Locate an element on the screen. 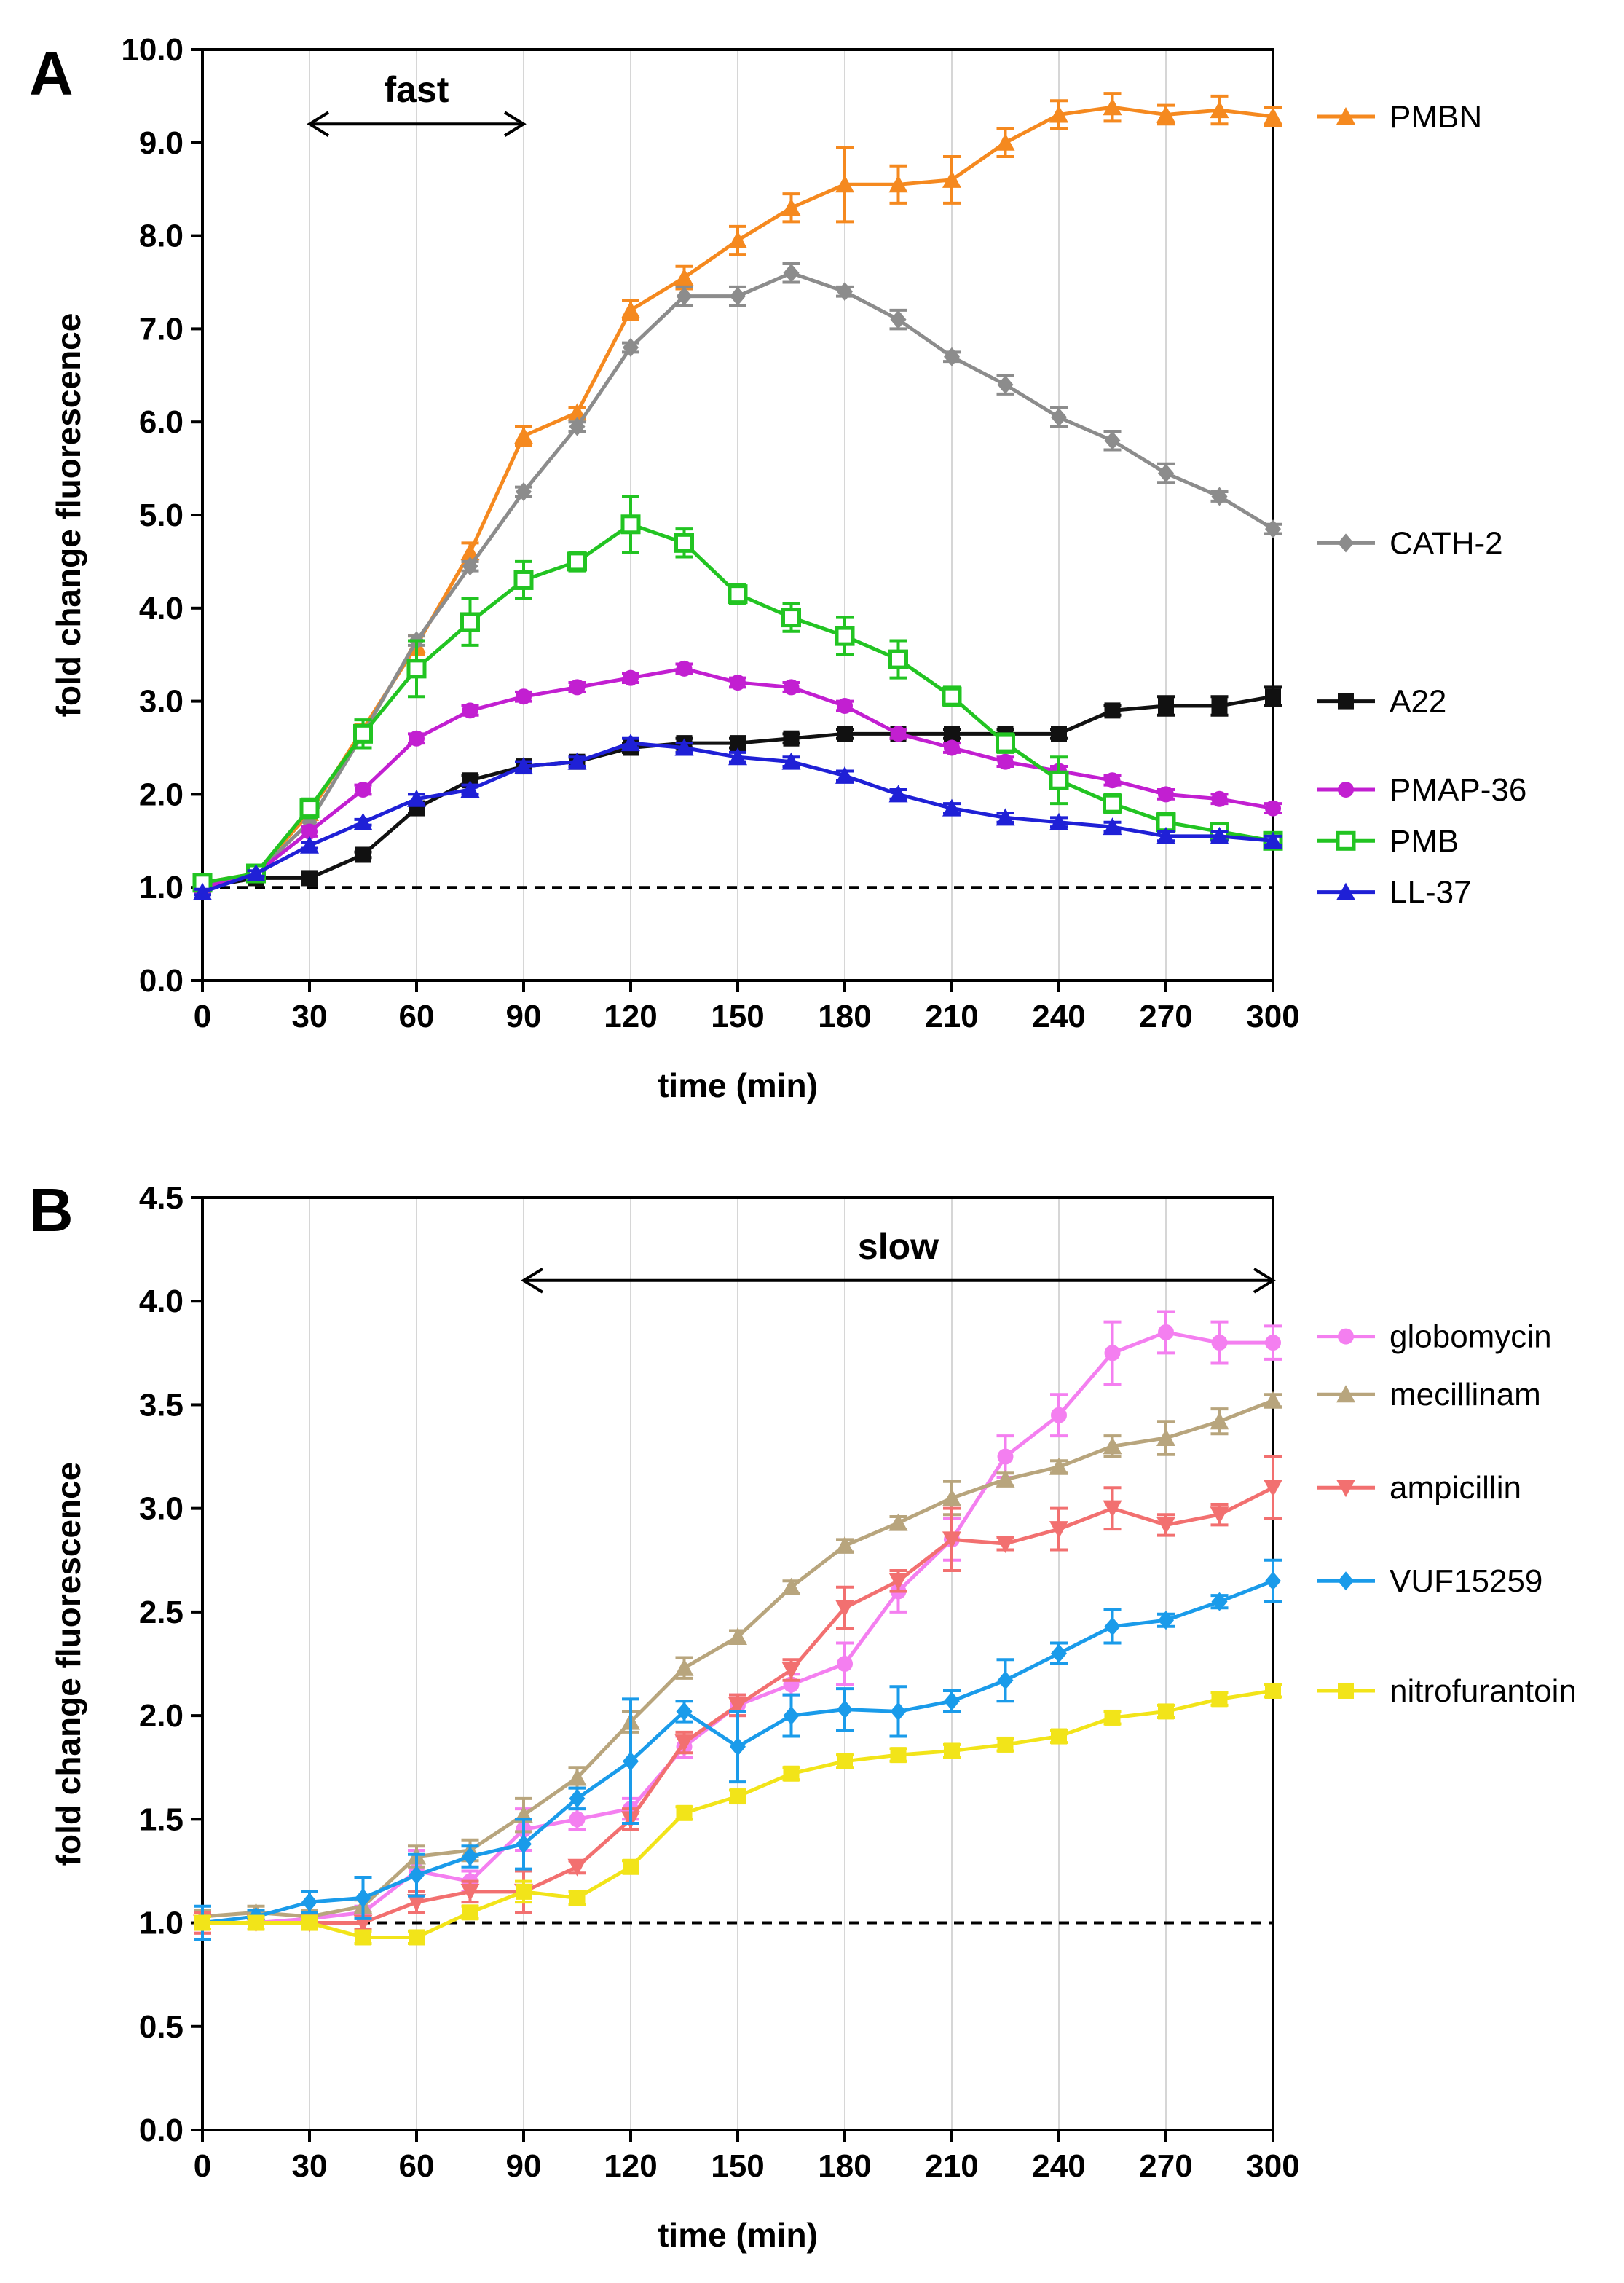  panel-letter: B is located at coordinates (51, 1210).